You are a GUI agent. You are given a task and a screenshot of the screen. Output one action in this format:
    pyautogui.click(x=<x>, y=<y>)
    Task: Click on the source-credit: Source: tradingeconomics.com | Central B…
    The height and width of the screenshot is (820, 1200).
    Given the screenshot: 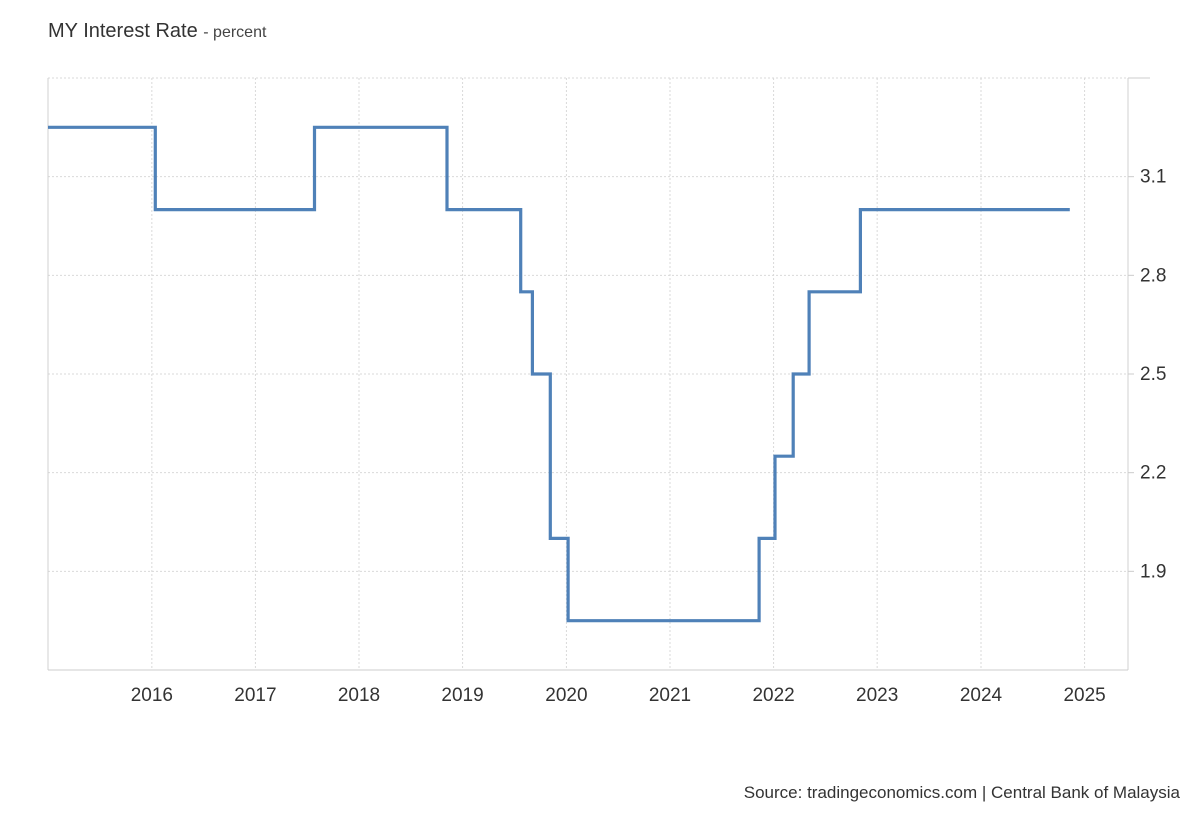 What is the action you would take?
    pyautogui.click(x=961, y=792)
    